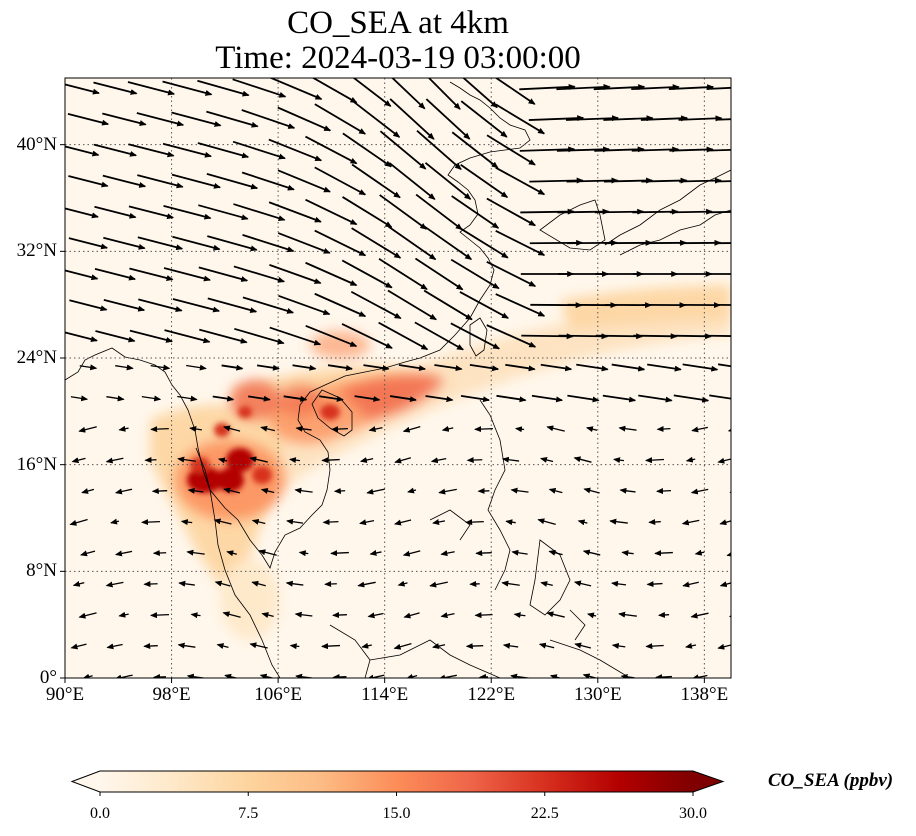  What do you see at coordinates (396, 813) in the screenshot?
I see `colorbar-tick-label: 15.0` at bounding box center [396, 813].